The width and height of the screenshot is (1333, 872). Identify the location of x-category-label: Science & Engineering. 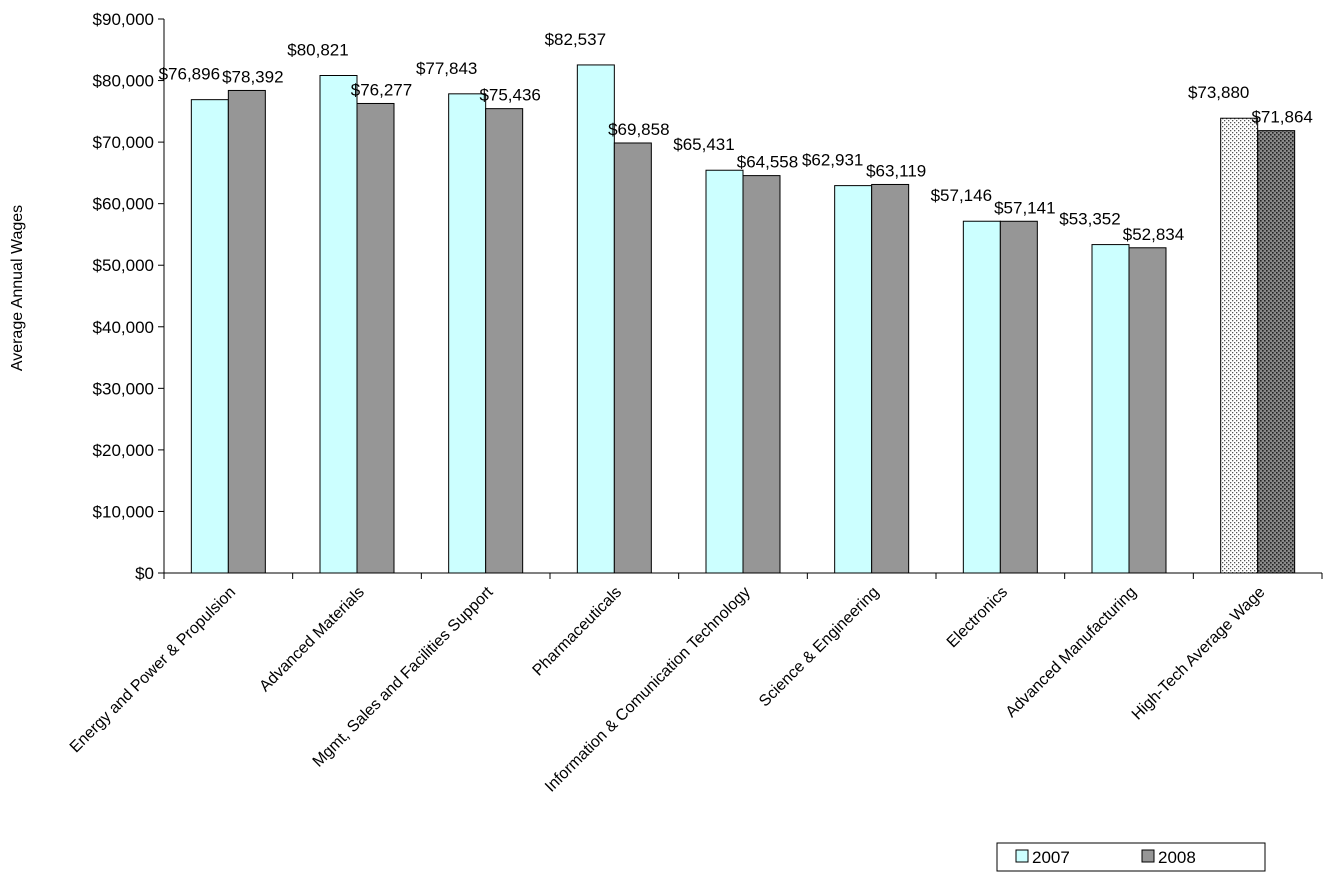
(819, 647).